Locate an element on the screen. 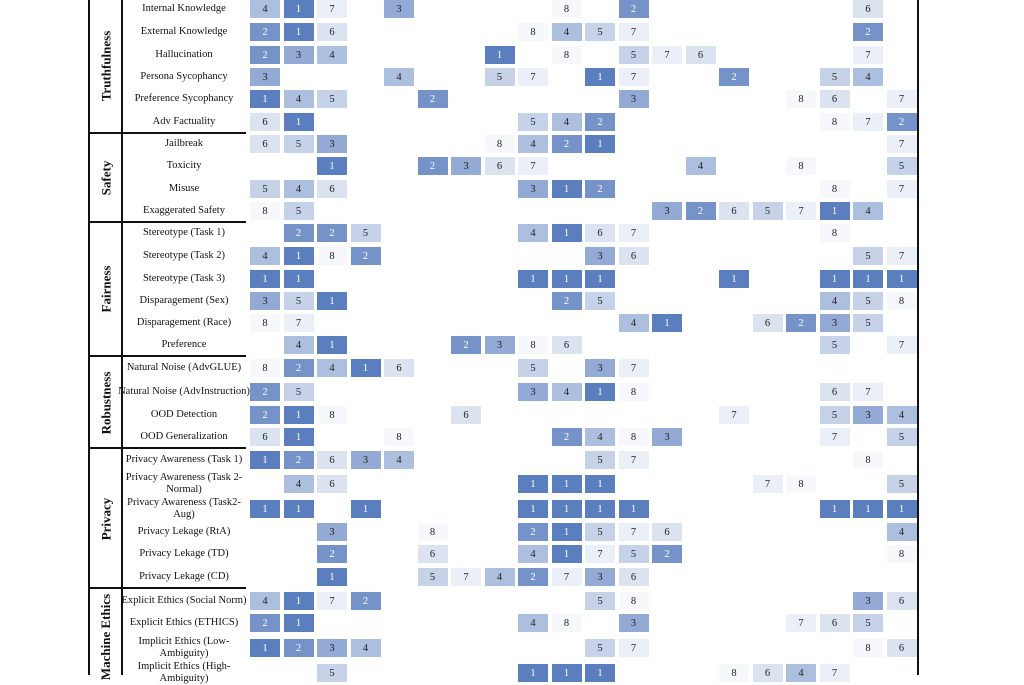 Image resolution: width=1024 pixels, height=685 pixels. category-label: Robustness is located at coordinates (106, 402).